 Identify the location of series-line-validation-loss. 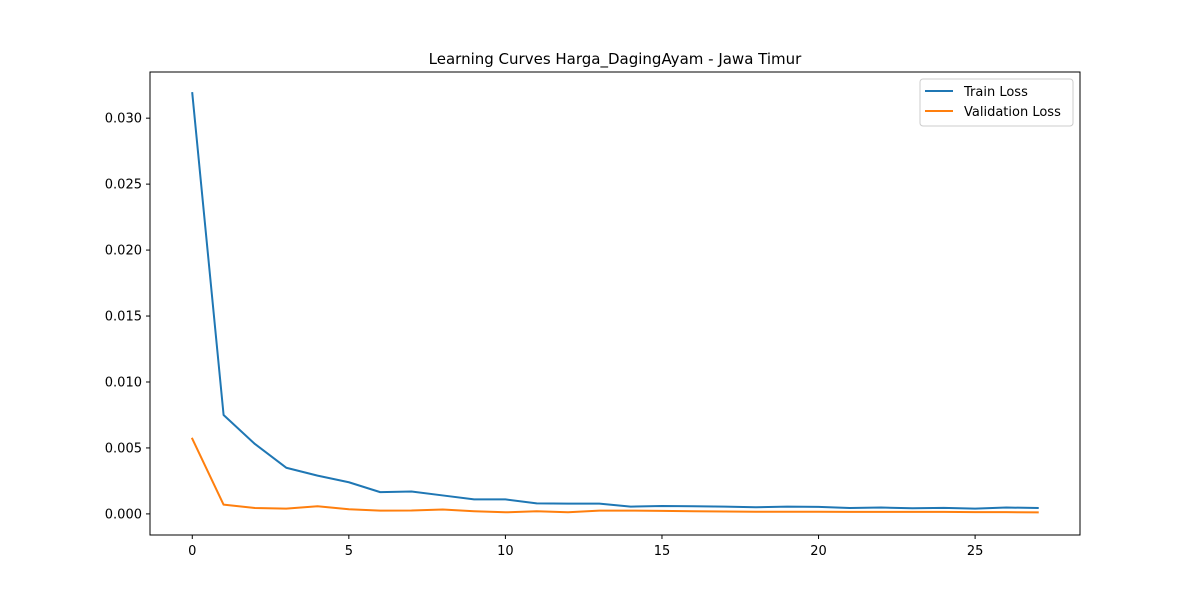
(614, 475).